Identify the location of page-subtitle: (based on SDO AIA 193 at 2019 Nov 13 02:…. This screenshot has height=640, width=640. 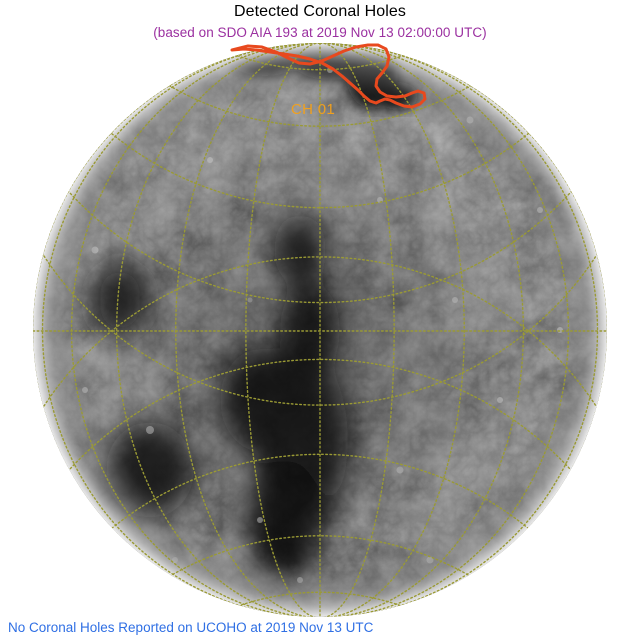
(320, 32).